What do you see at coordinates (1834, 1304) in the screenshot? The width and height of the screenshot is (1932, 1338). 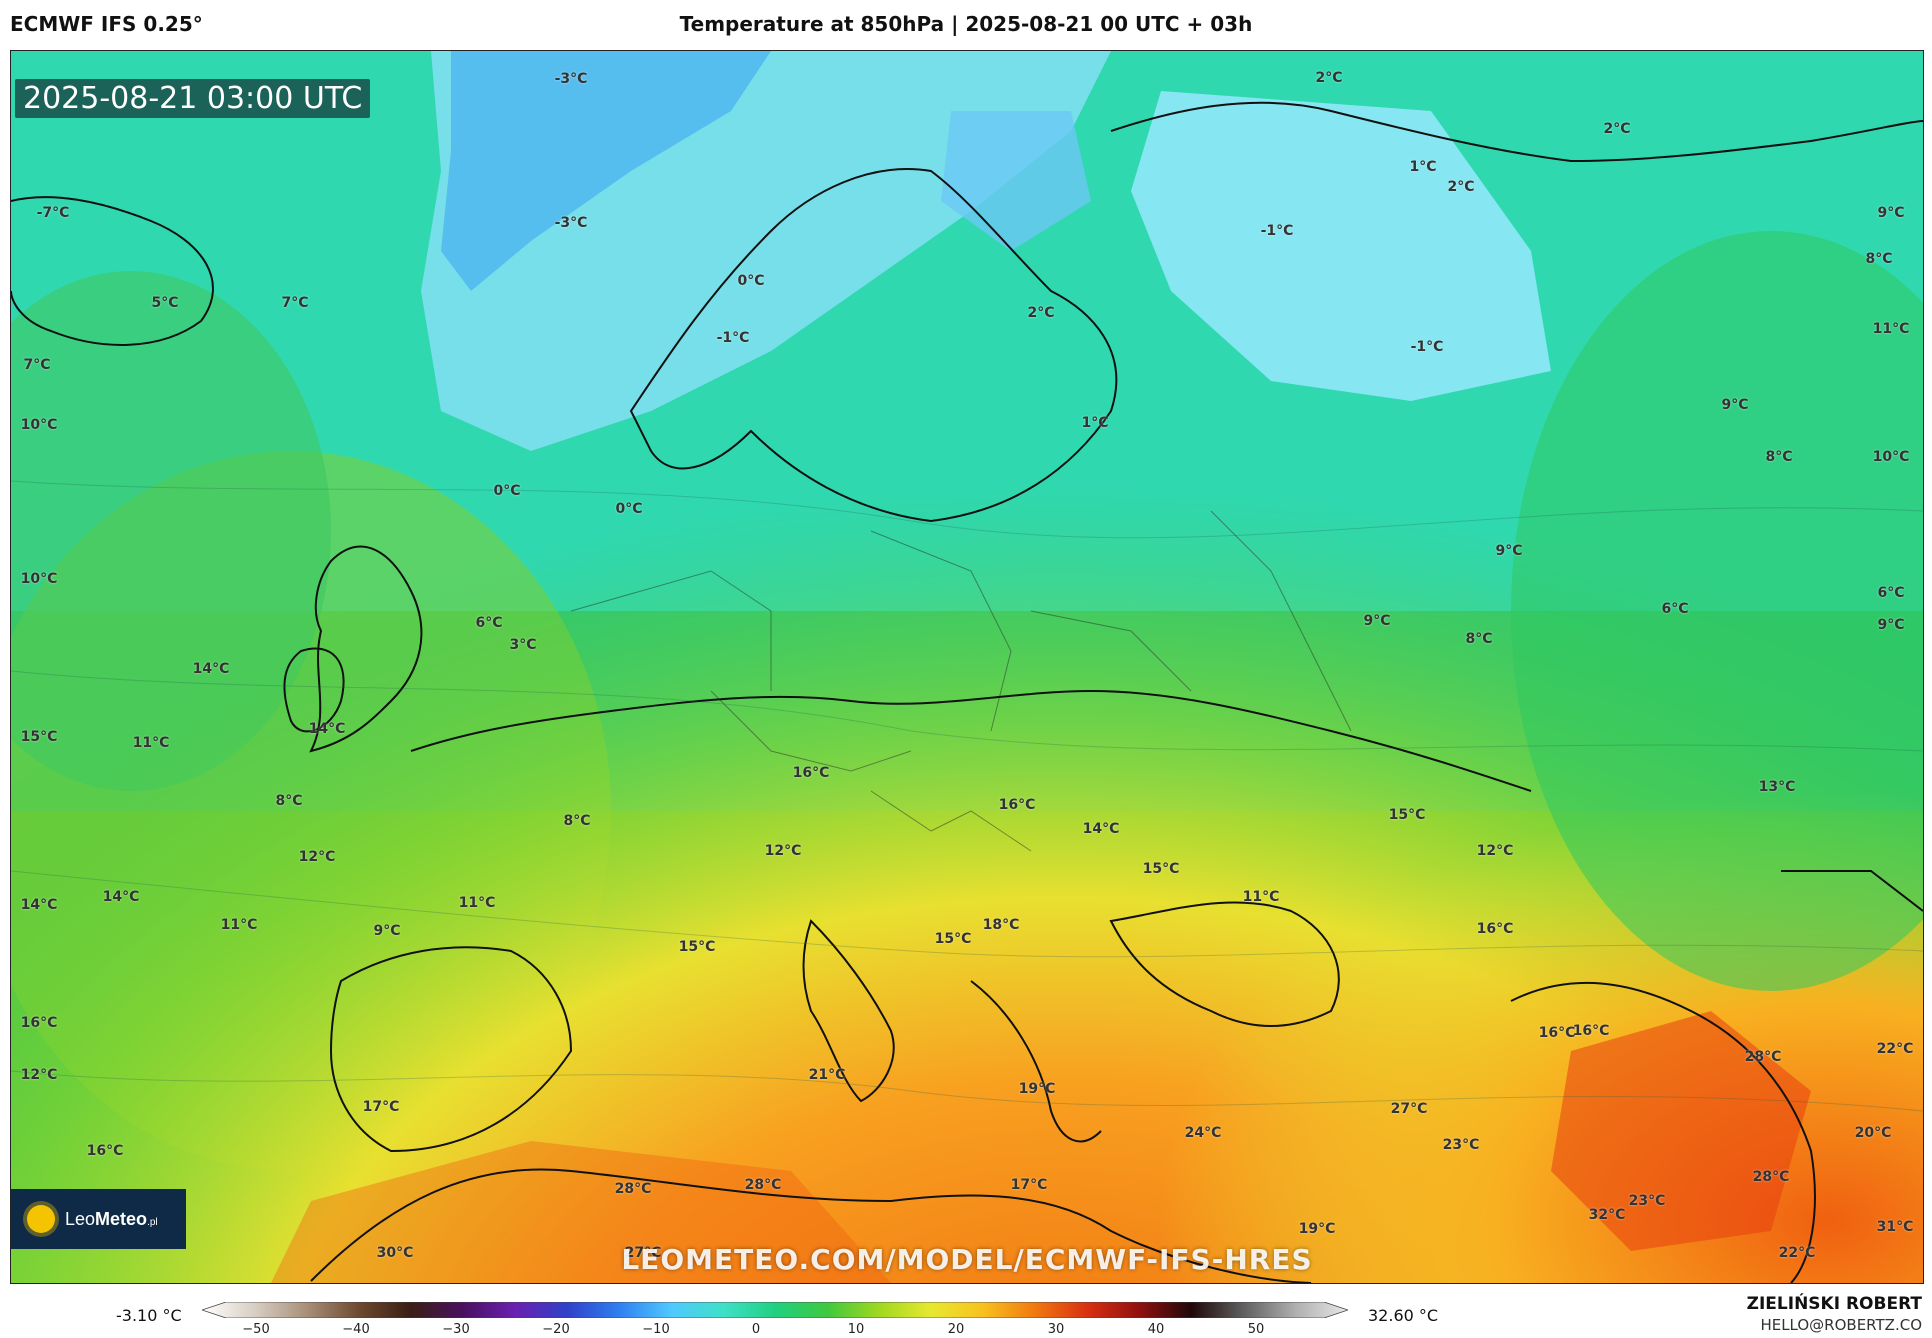 I see `author-name: ZIELIŃSKI ROBERT` at bounding box center [1834, 1304].